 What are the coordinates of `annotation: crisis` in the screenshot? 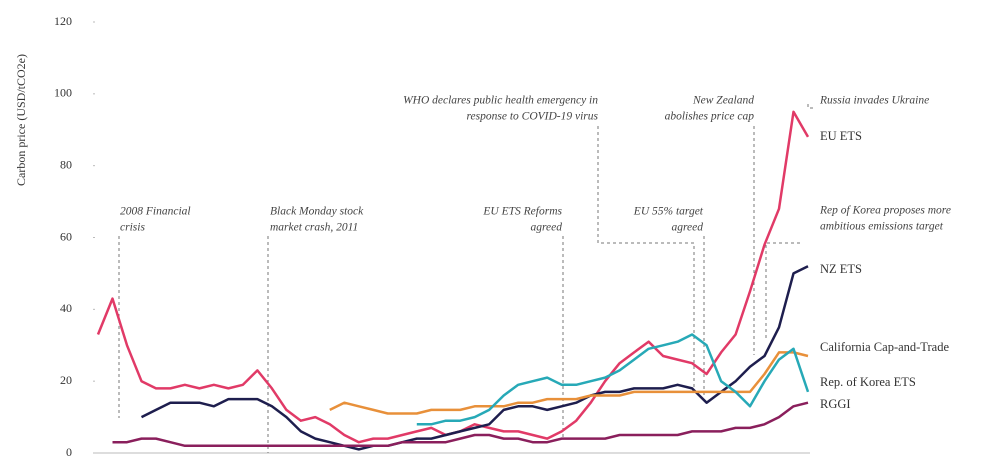 It's located at (132, 228).